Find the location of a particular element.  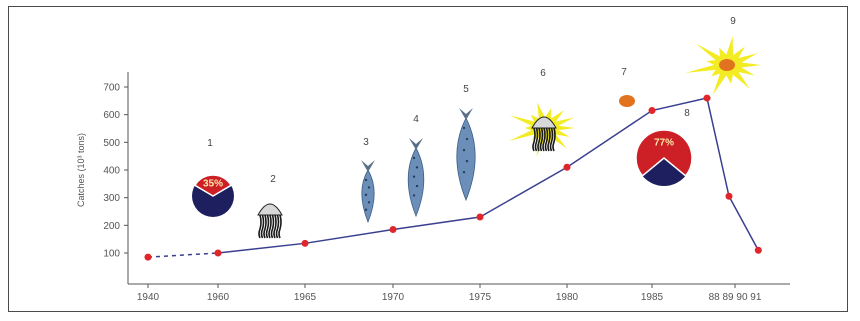

annotation-number: 6 is located at coordinates (543, 73).